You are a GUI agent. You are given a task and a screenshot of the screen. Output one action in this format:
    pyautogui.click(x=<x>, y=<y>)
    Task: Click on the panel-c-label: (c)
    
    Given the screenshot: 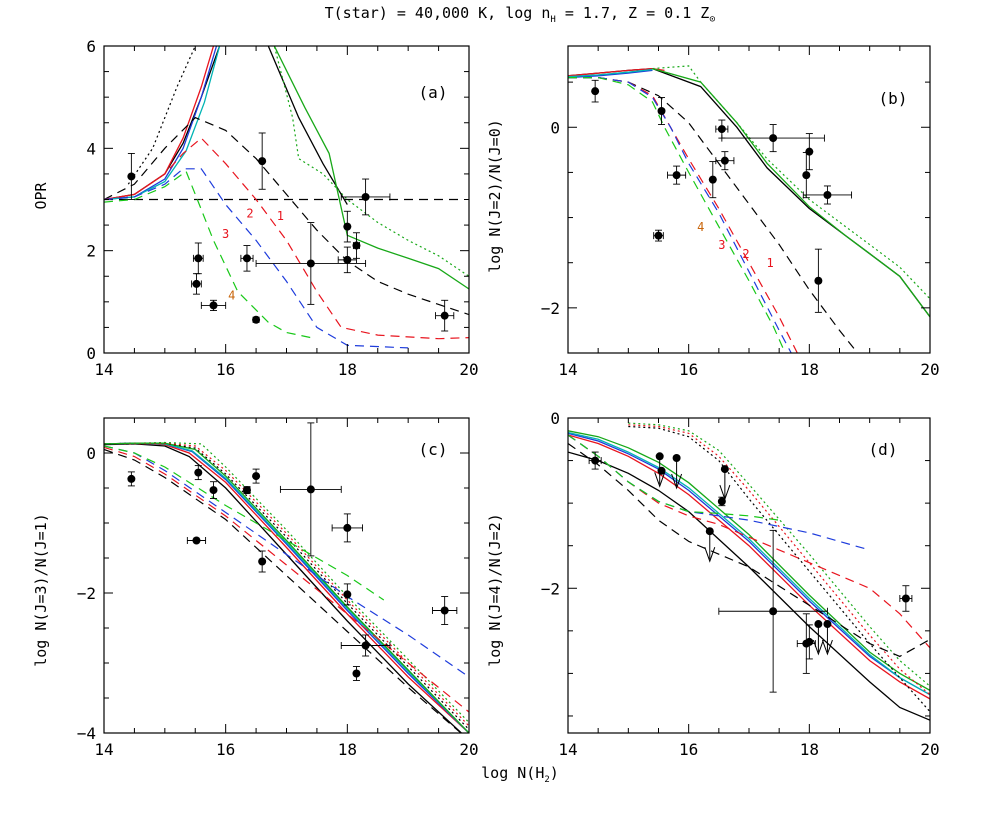 What is the action you would take?
    pyautogui.click(x=433, y=449)
    